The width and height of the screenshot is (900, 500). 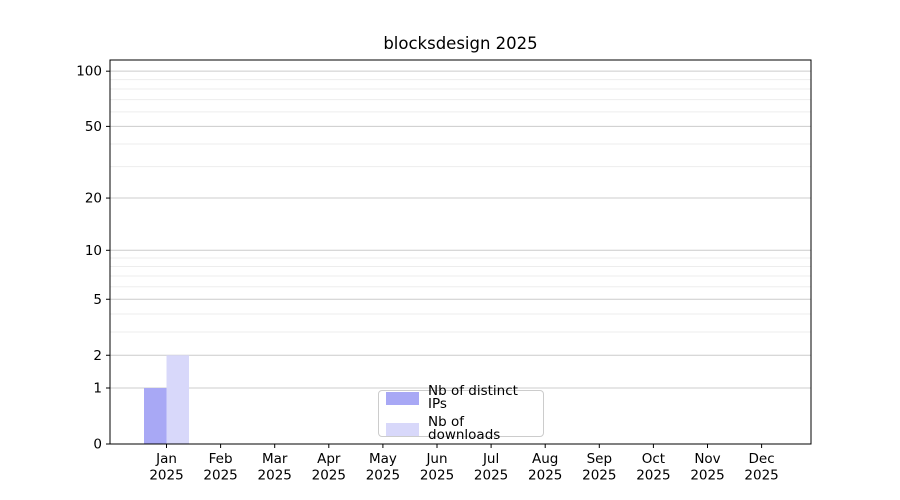 I want to click on legend-label-downloads: Nb of downloads, so click(x=464, y=428).